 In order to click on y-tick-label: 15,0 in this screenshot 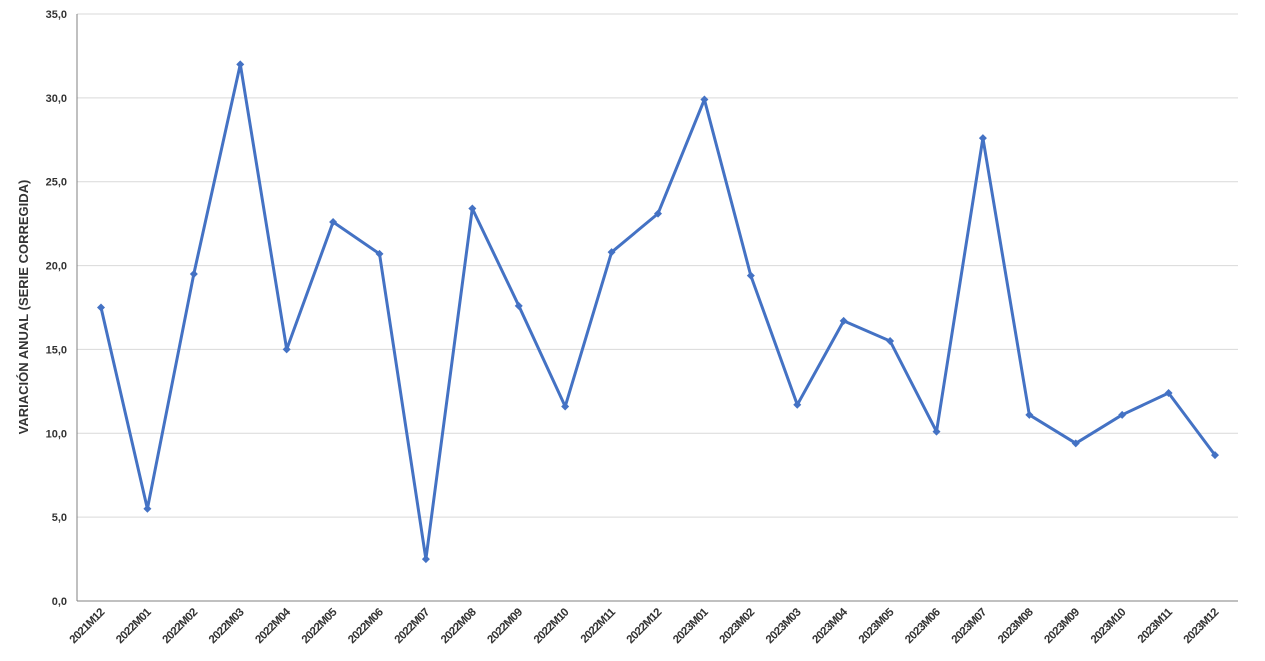, I will do `click(56, 350)`.